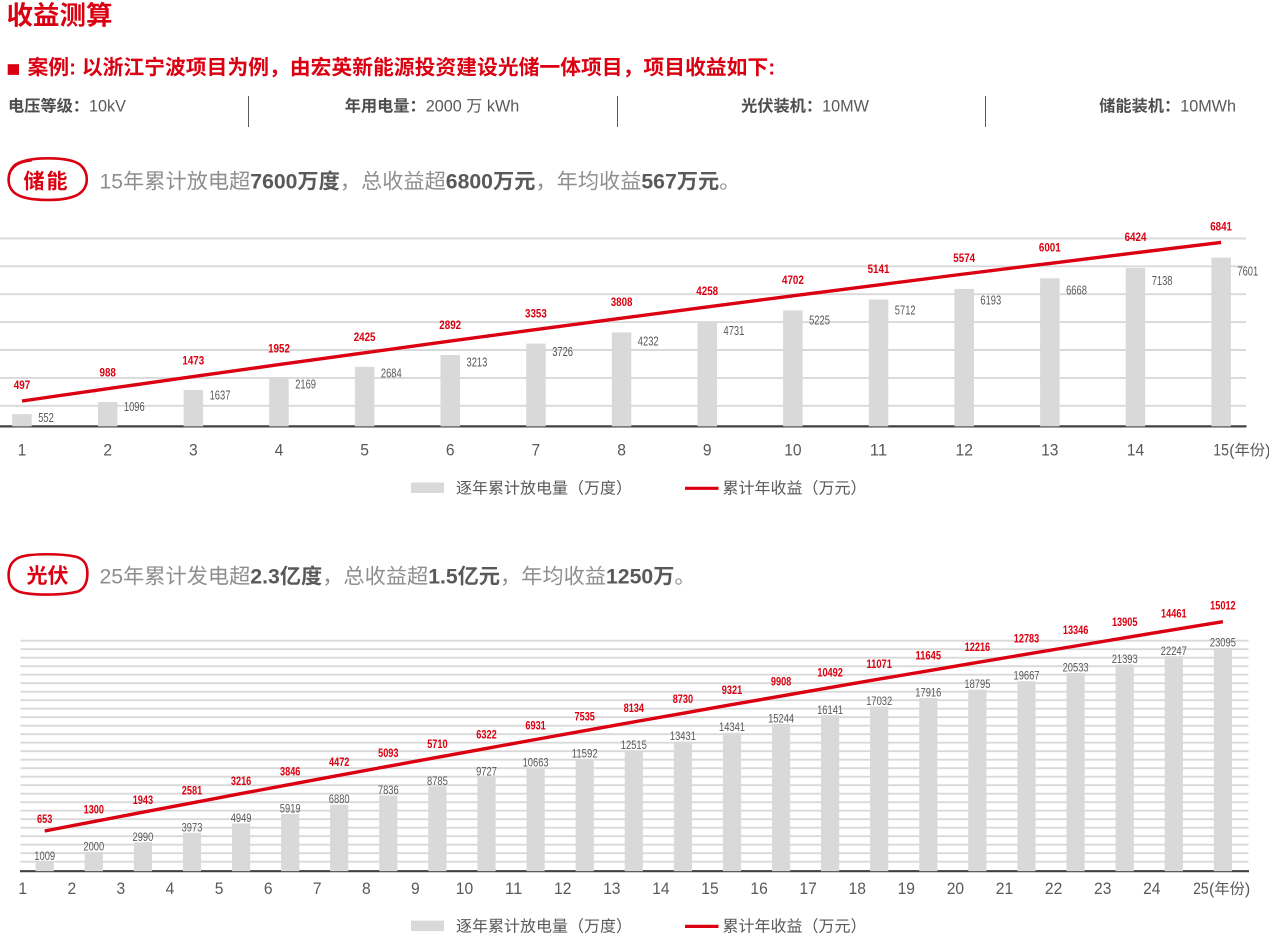 The height and width of the screenshot is (935, 1269). I want to click on svg-text: 2000, so click(444, 107).